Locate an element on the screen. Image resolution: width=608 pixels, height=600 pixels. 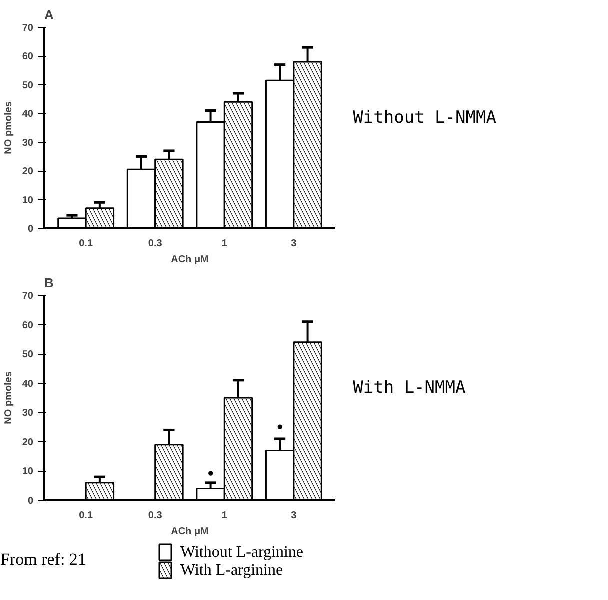
text: With L-NMMA is located at coordinates (409, 388).